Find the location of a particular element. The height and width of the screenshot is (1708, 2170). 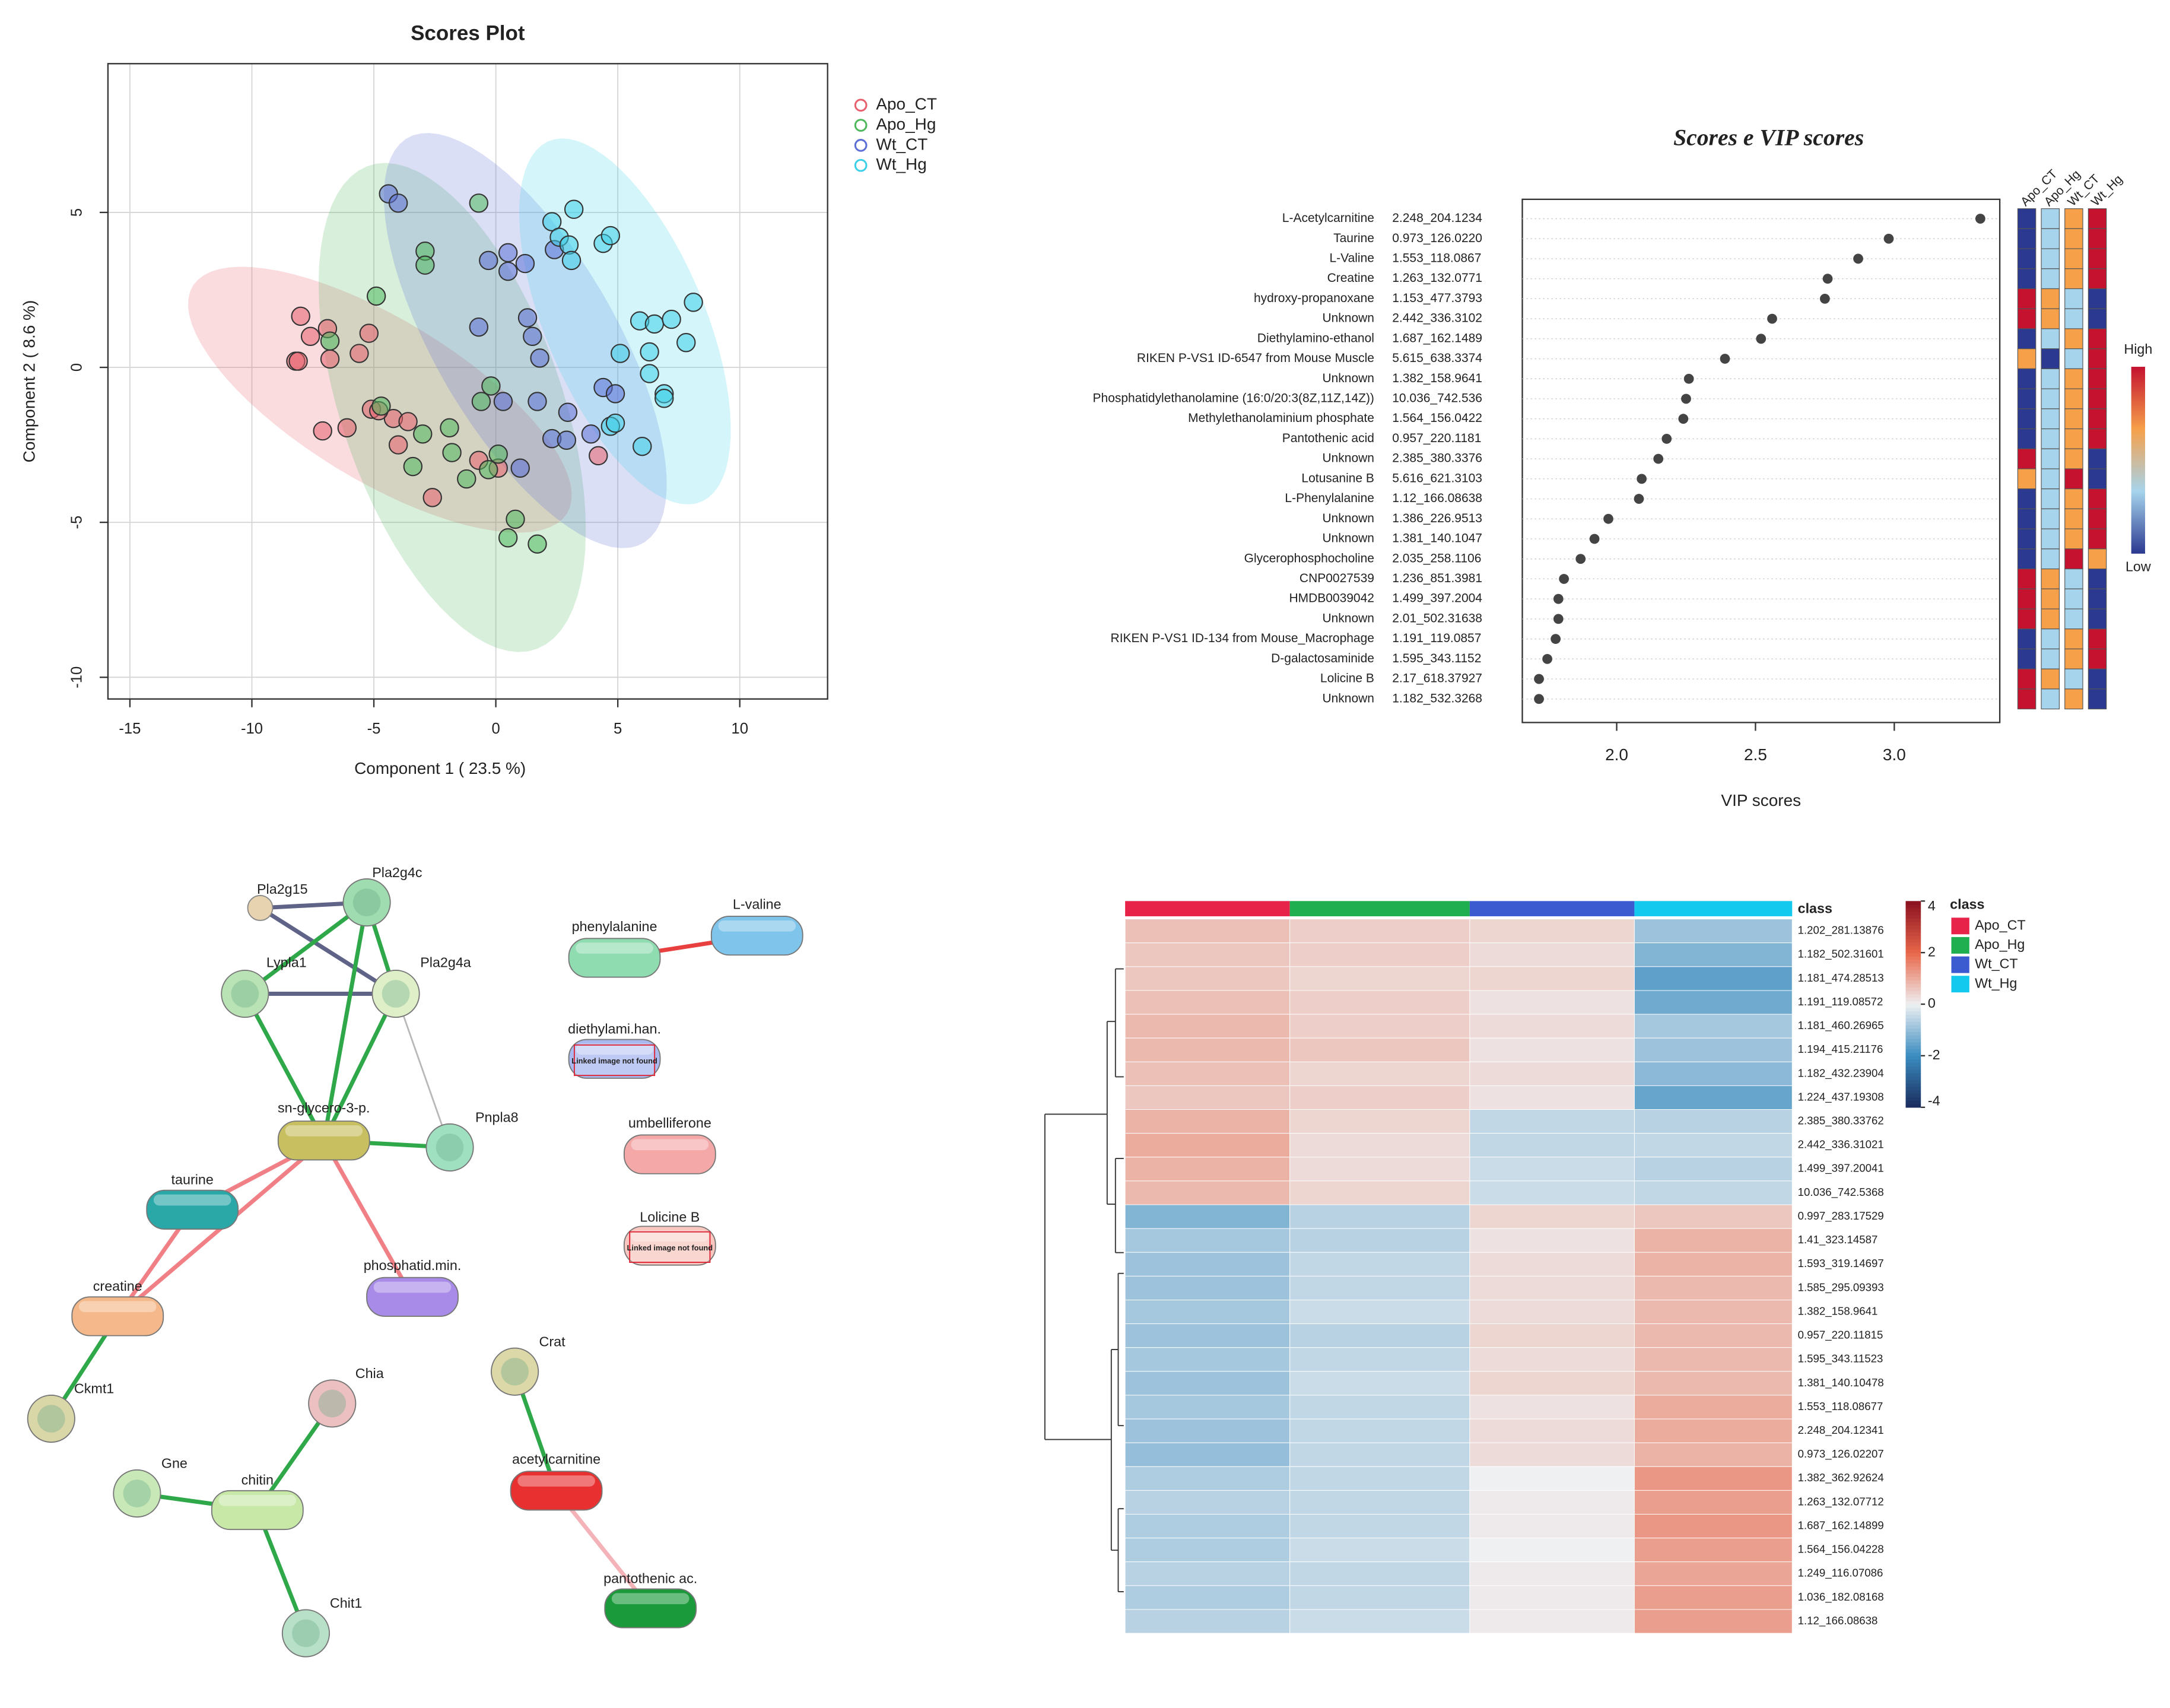

node-label: taurine is located at coordinates (192, 1180).